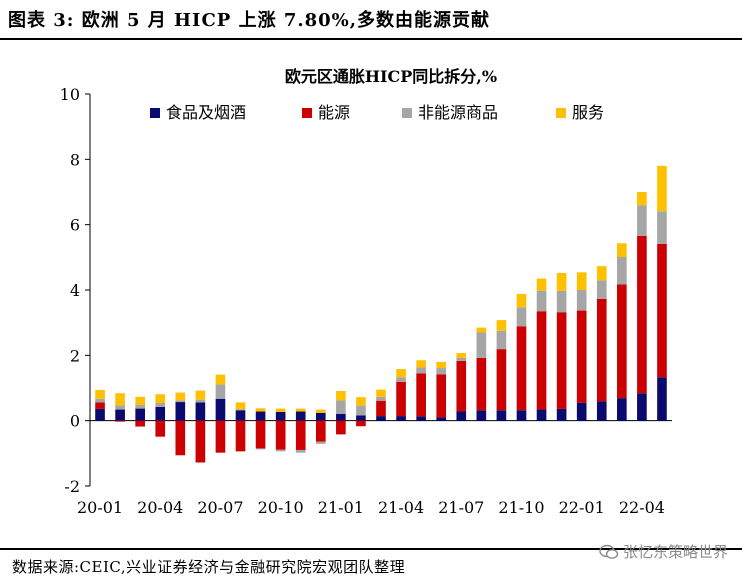  Describe the element at coordinates (391, 76) in the screenshot. I see `chart-title: 欧元区通胀HICP同比拆分,%` at that location.